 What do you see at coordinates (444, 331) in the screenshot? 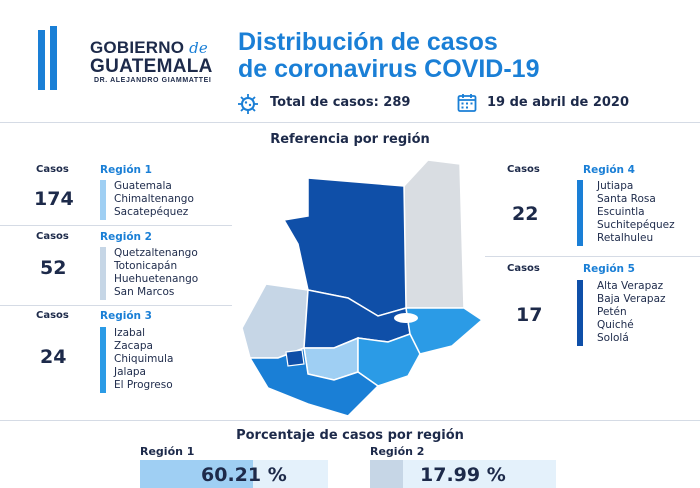
I see `map-region-3-east` at bounding box center [444, 331].